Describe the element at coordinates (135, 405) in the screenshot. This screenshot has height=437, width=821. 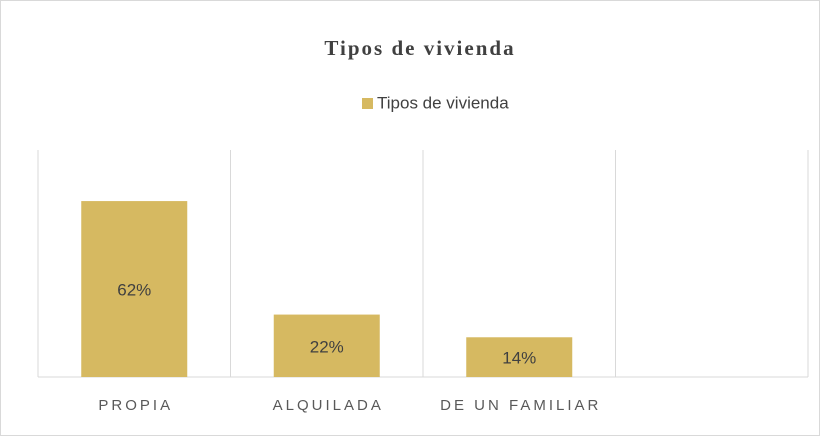
I see `x-tick-label: PROPIA` at that location.